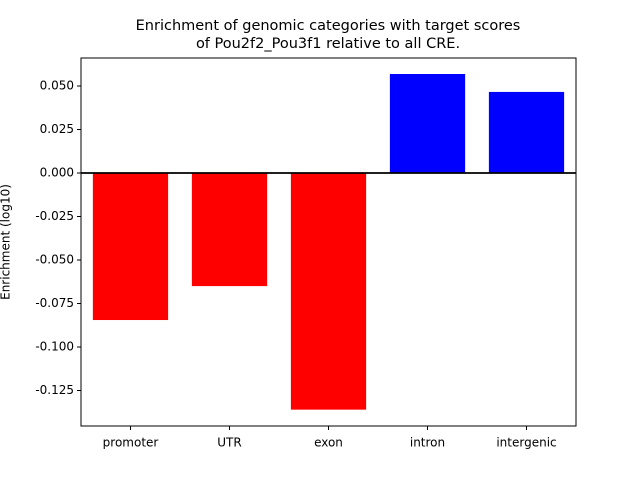  Describe the element at coordinates (6, 242) in the screenshot. I see `y-axis-label: Enrichment (log10)` at that location.